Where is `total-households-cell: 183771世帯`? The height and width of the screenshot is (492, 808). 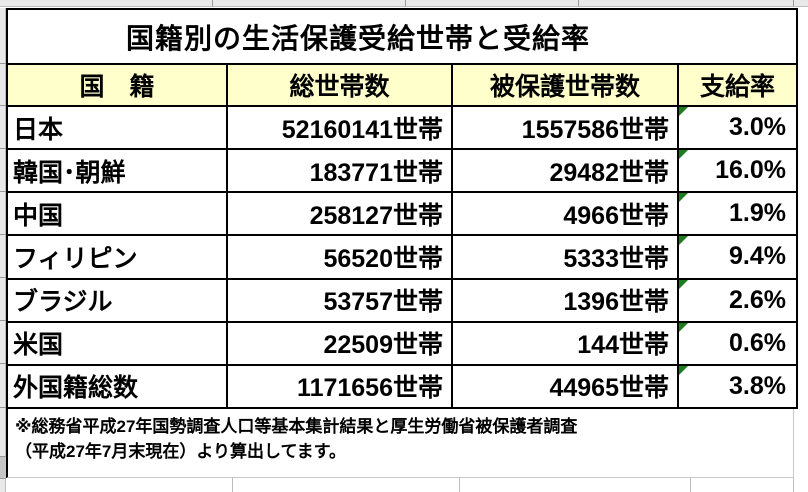 total-households-cell: 183771世帯 is located at coordinates (340, 171).